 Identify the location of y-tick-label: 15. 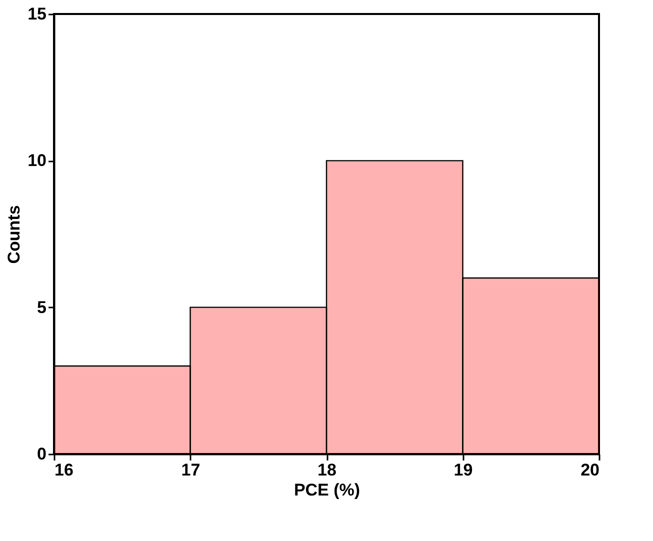
(37, 14).